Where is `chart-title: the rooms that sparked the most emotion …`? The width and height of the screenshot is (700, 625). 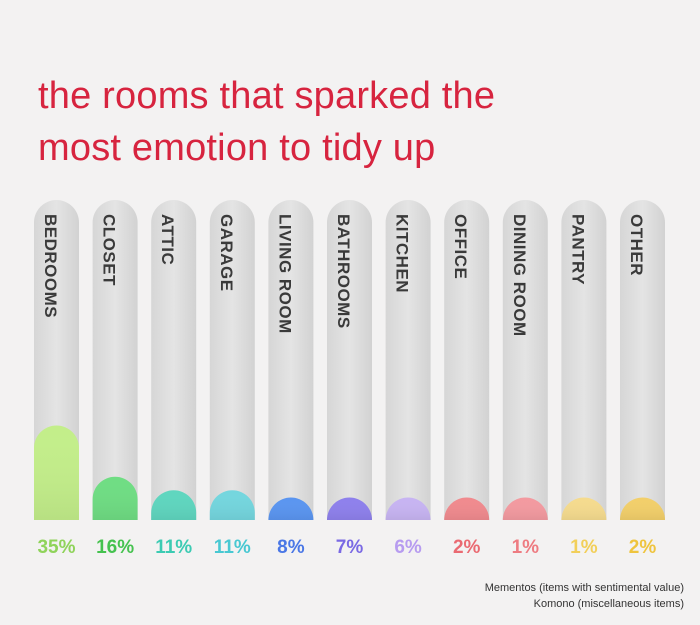
chart-title: the rooms that sparked the most emotion … is located at coordinates (348, 122).